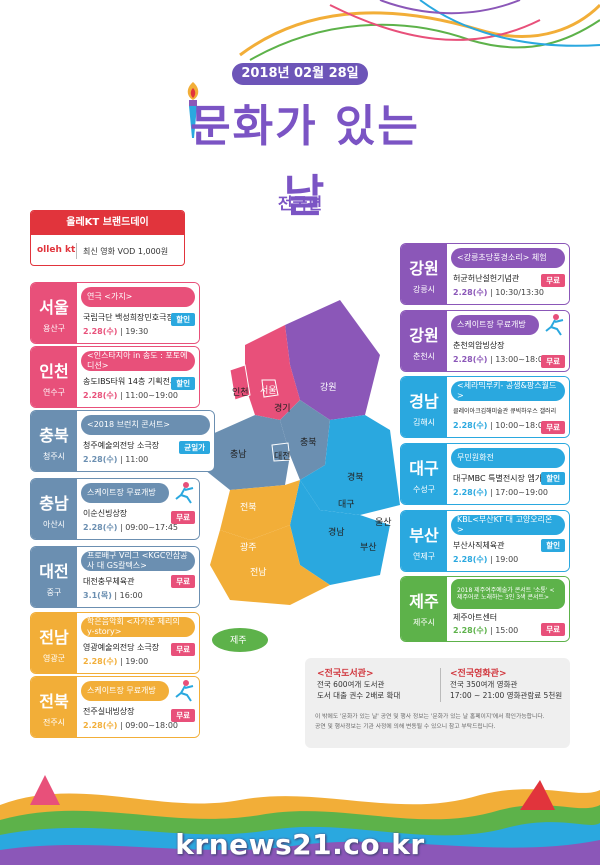 This screenshot has width=600, height=865. Describe the element at coordinates (258, 572) in the screenshot. I see `map-label: 전남` at that location.